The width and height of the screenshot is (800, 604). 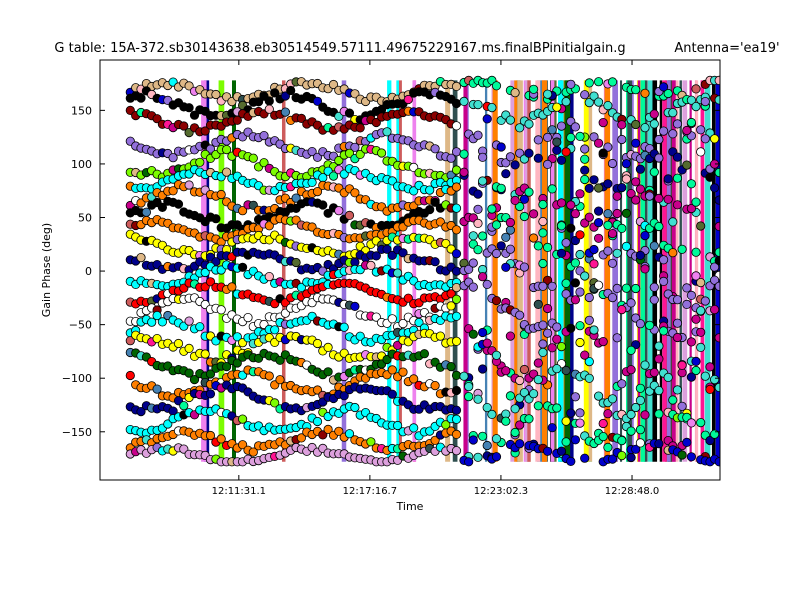 What do you see at coordinates (370, 491) in the screenshot?
I see `x-tick-label: 12:17:16.7` at bounding box center [370, 491].